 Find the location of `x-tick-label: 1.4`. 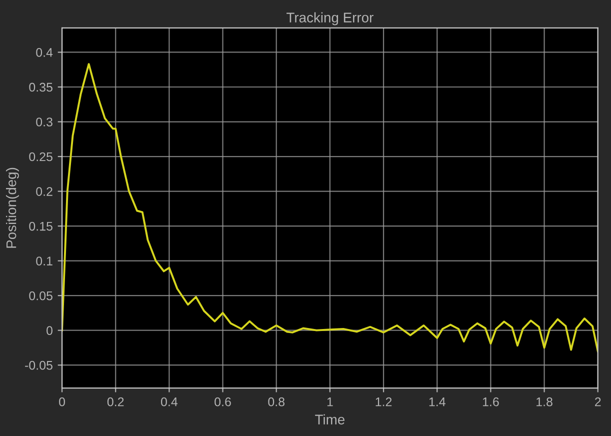

x-tick-label: 1.4 is located at coordinates (437, 402).